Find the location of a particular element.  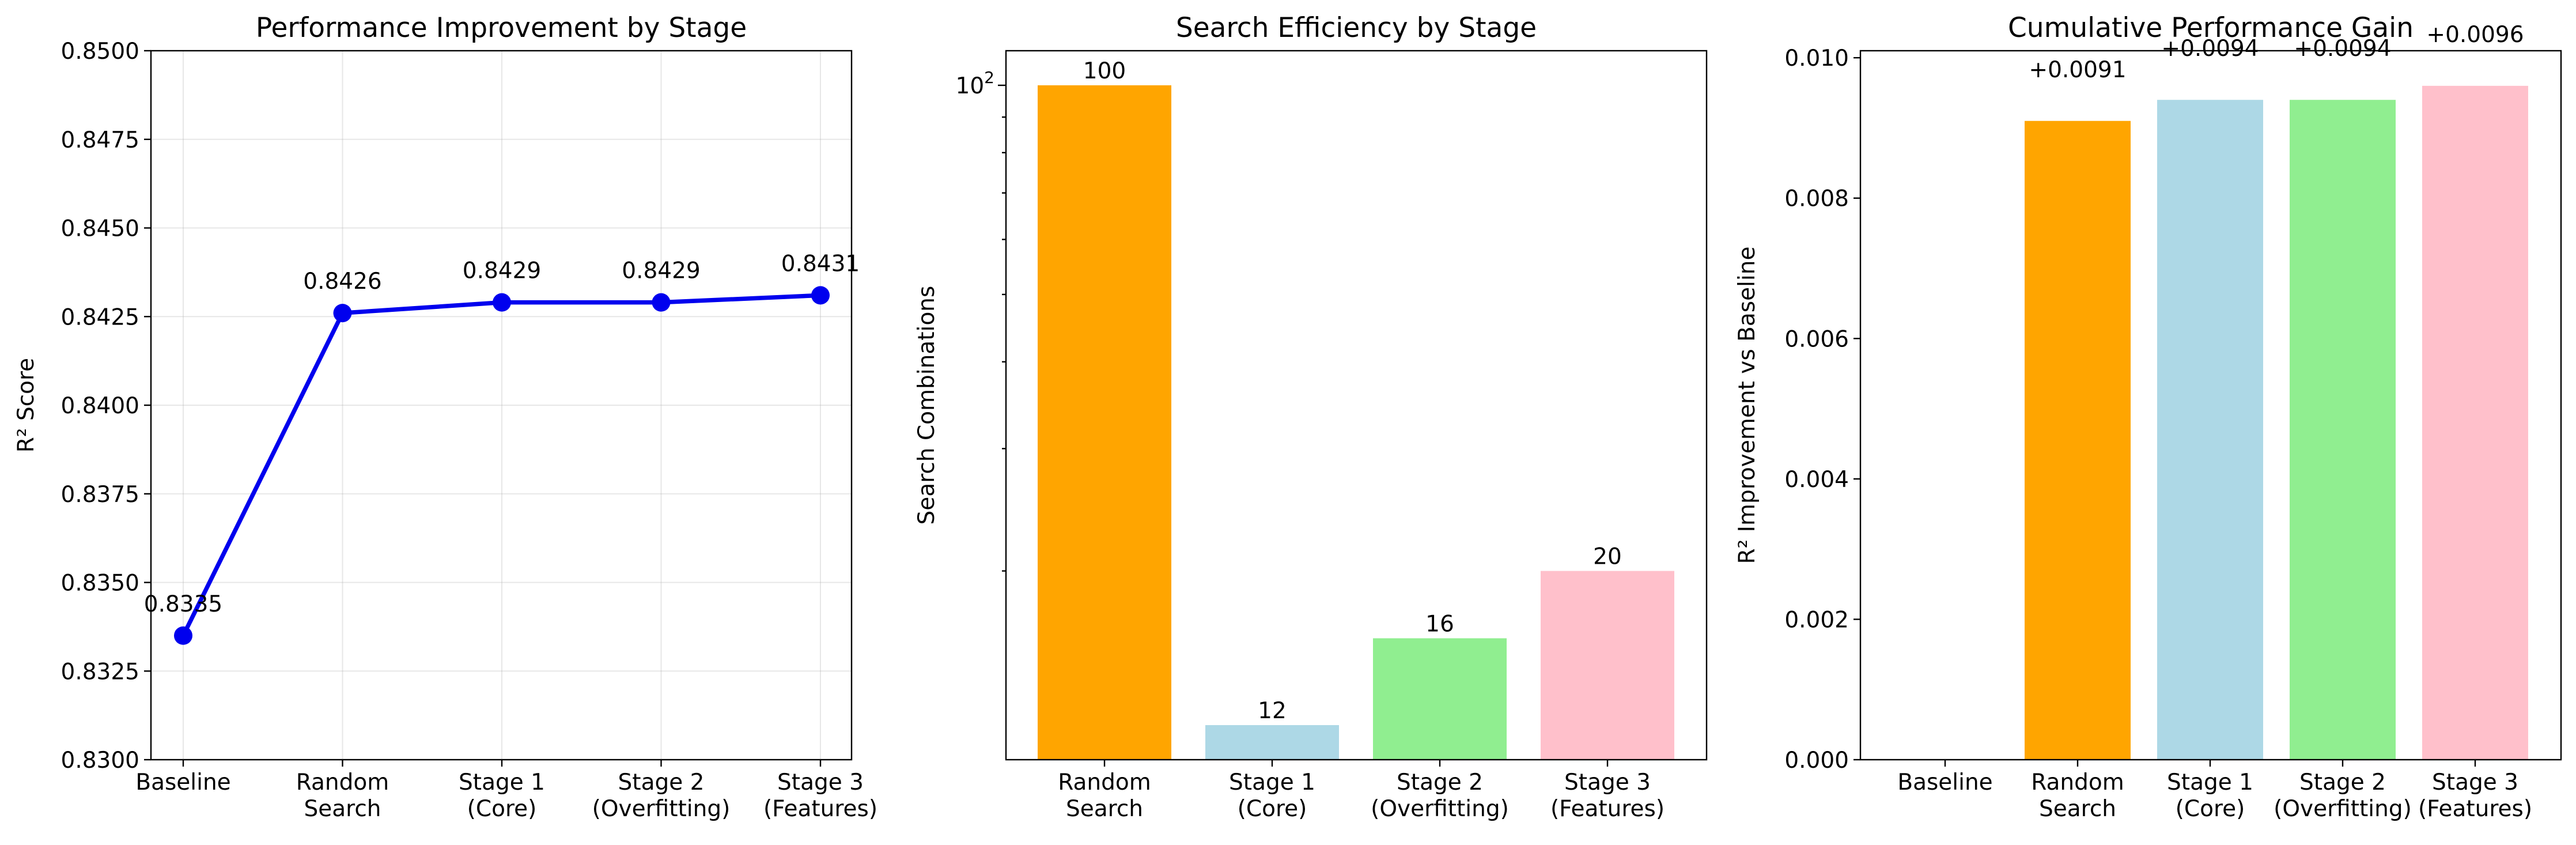

y-tick-label: 0.8350 is located at coordinates (100, 584).